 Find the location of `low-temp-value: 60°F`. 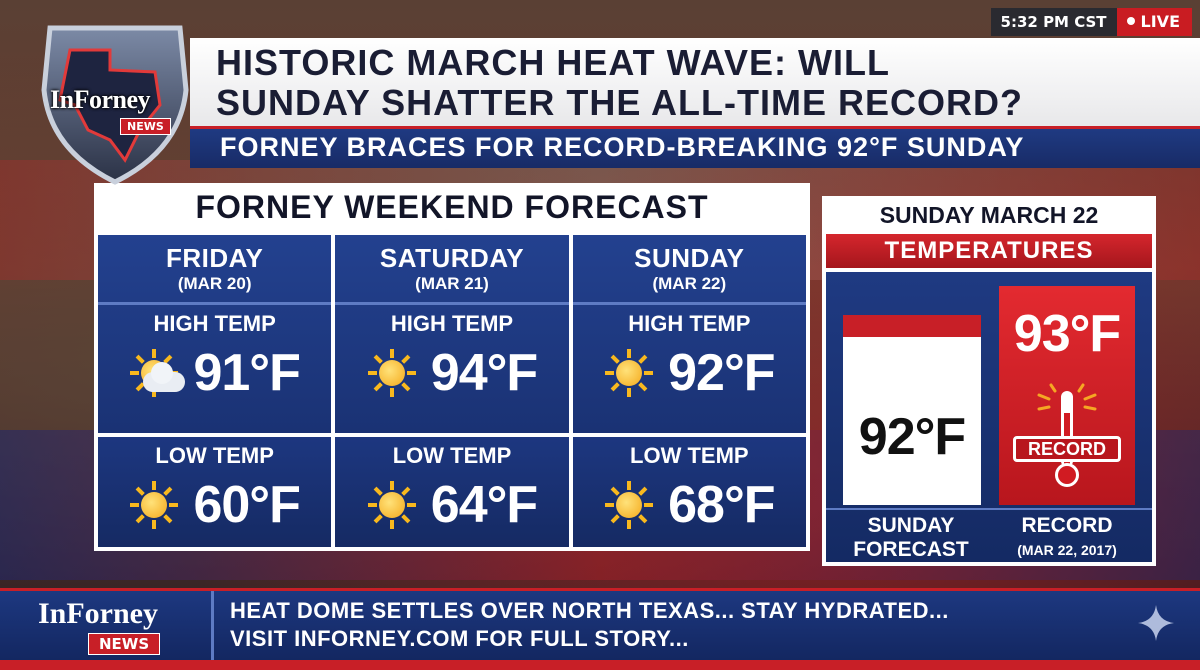

low-temp-value: 60°F is located at coordinates (246, 505).